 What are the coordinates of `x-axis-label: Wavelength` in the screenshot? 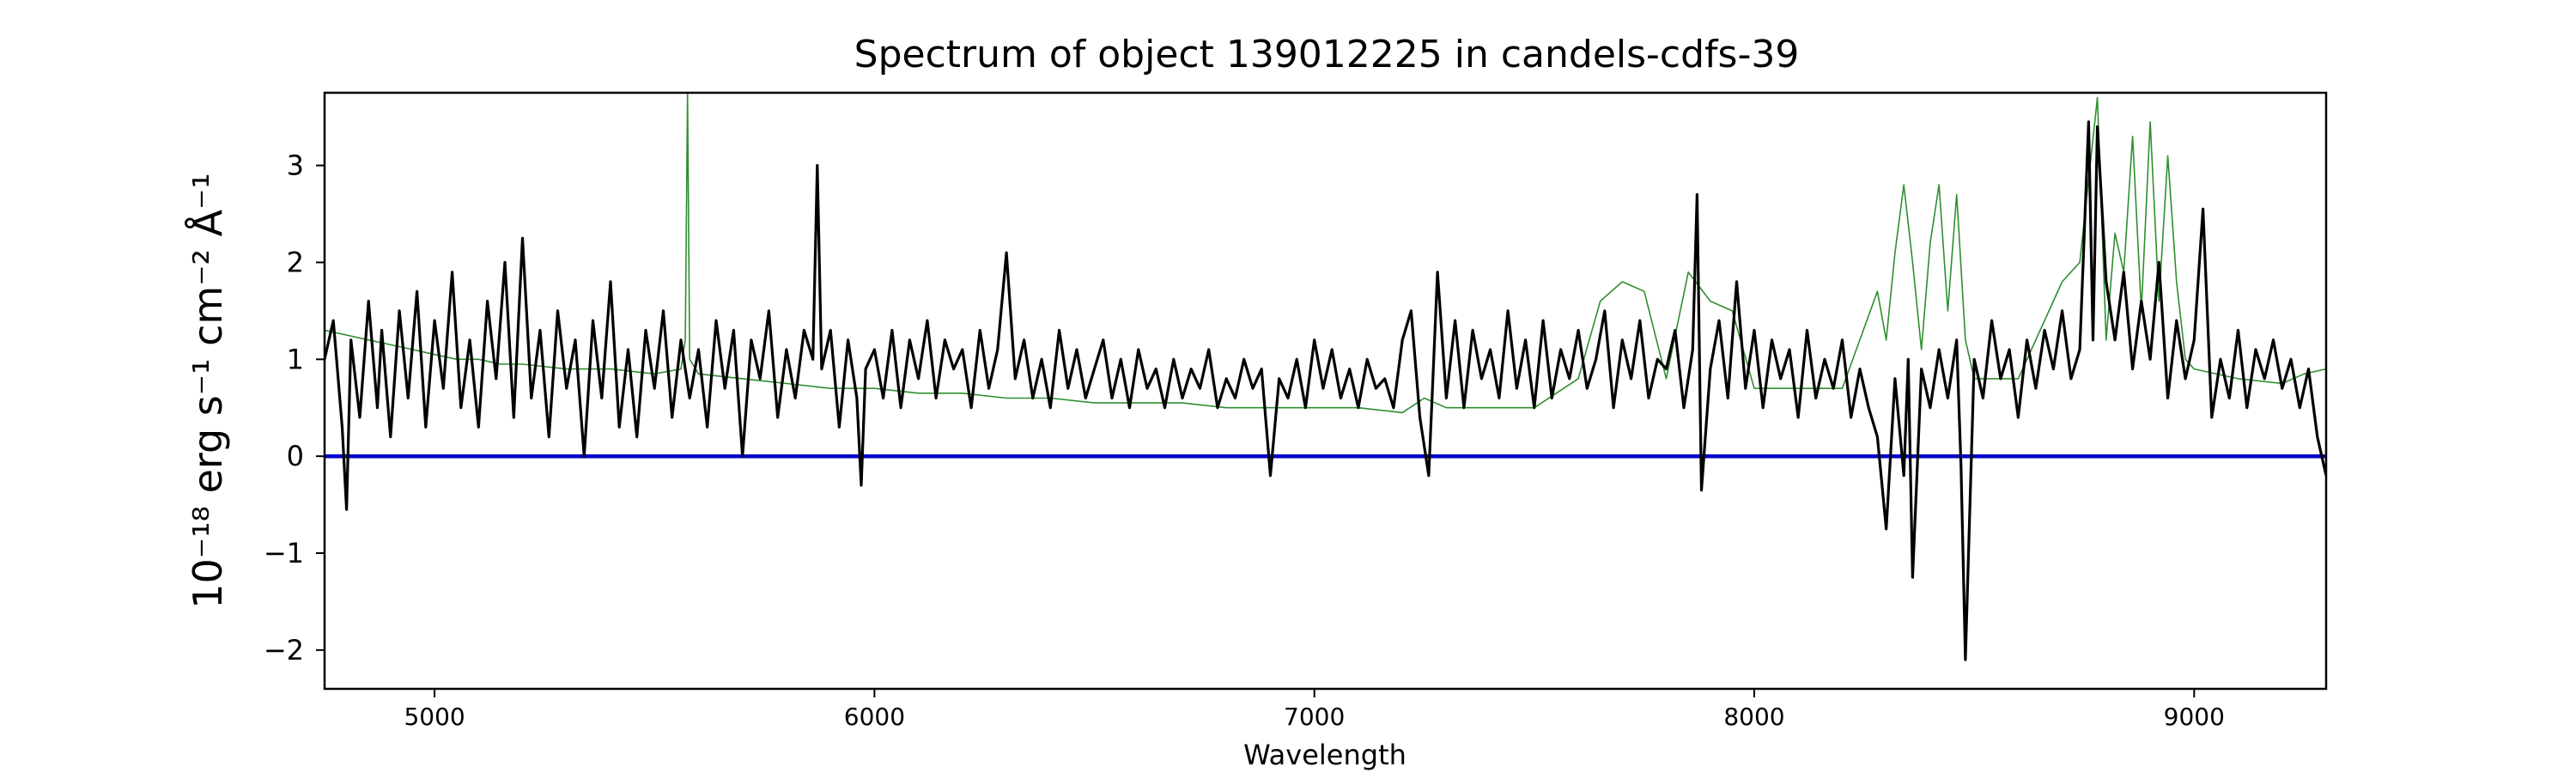 It's located at (1324, 755).